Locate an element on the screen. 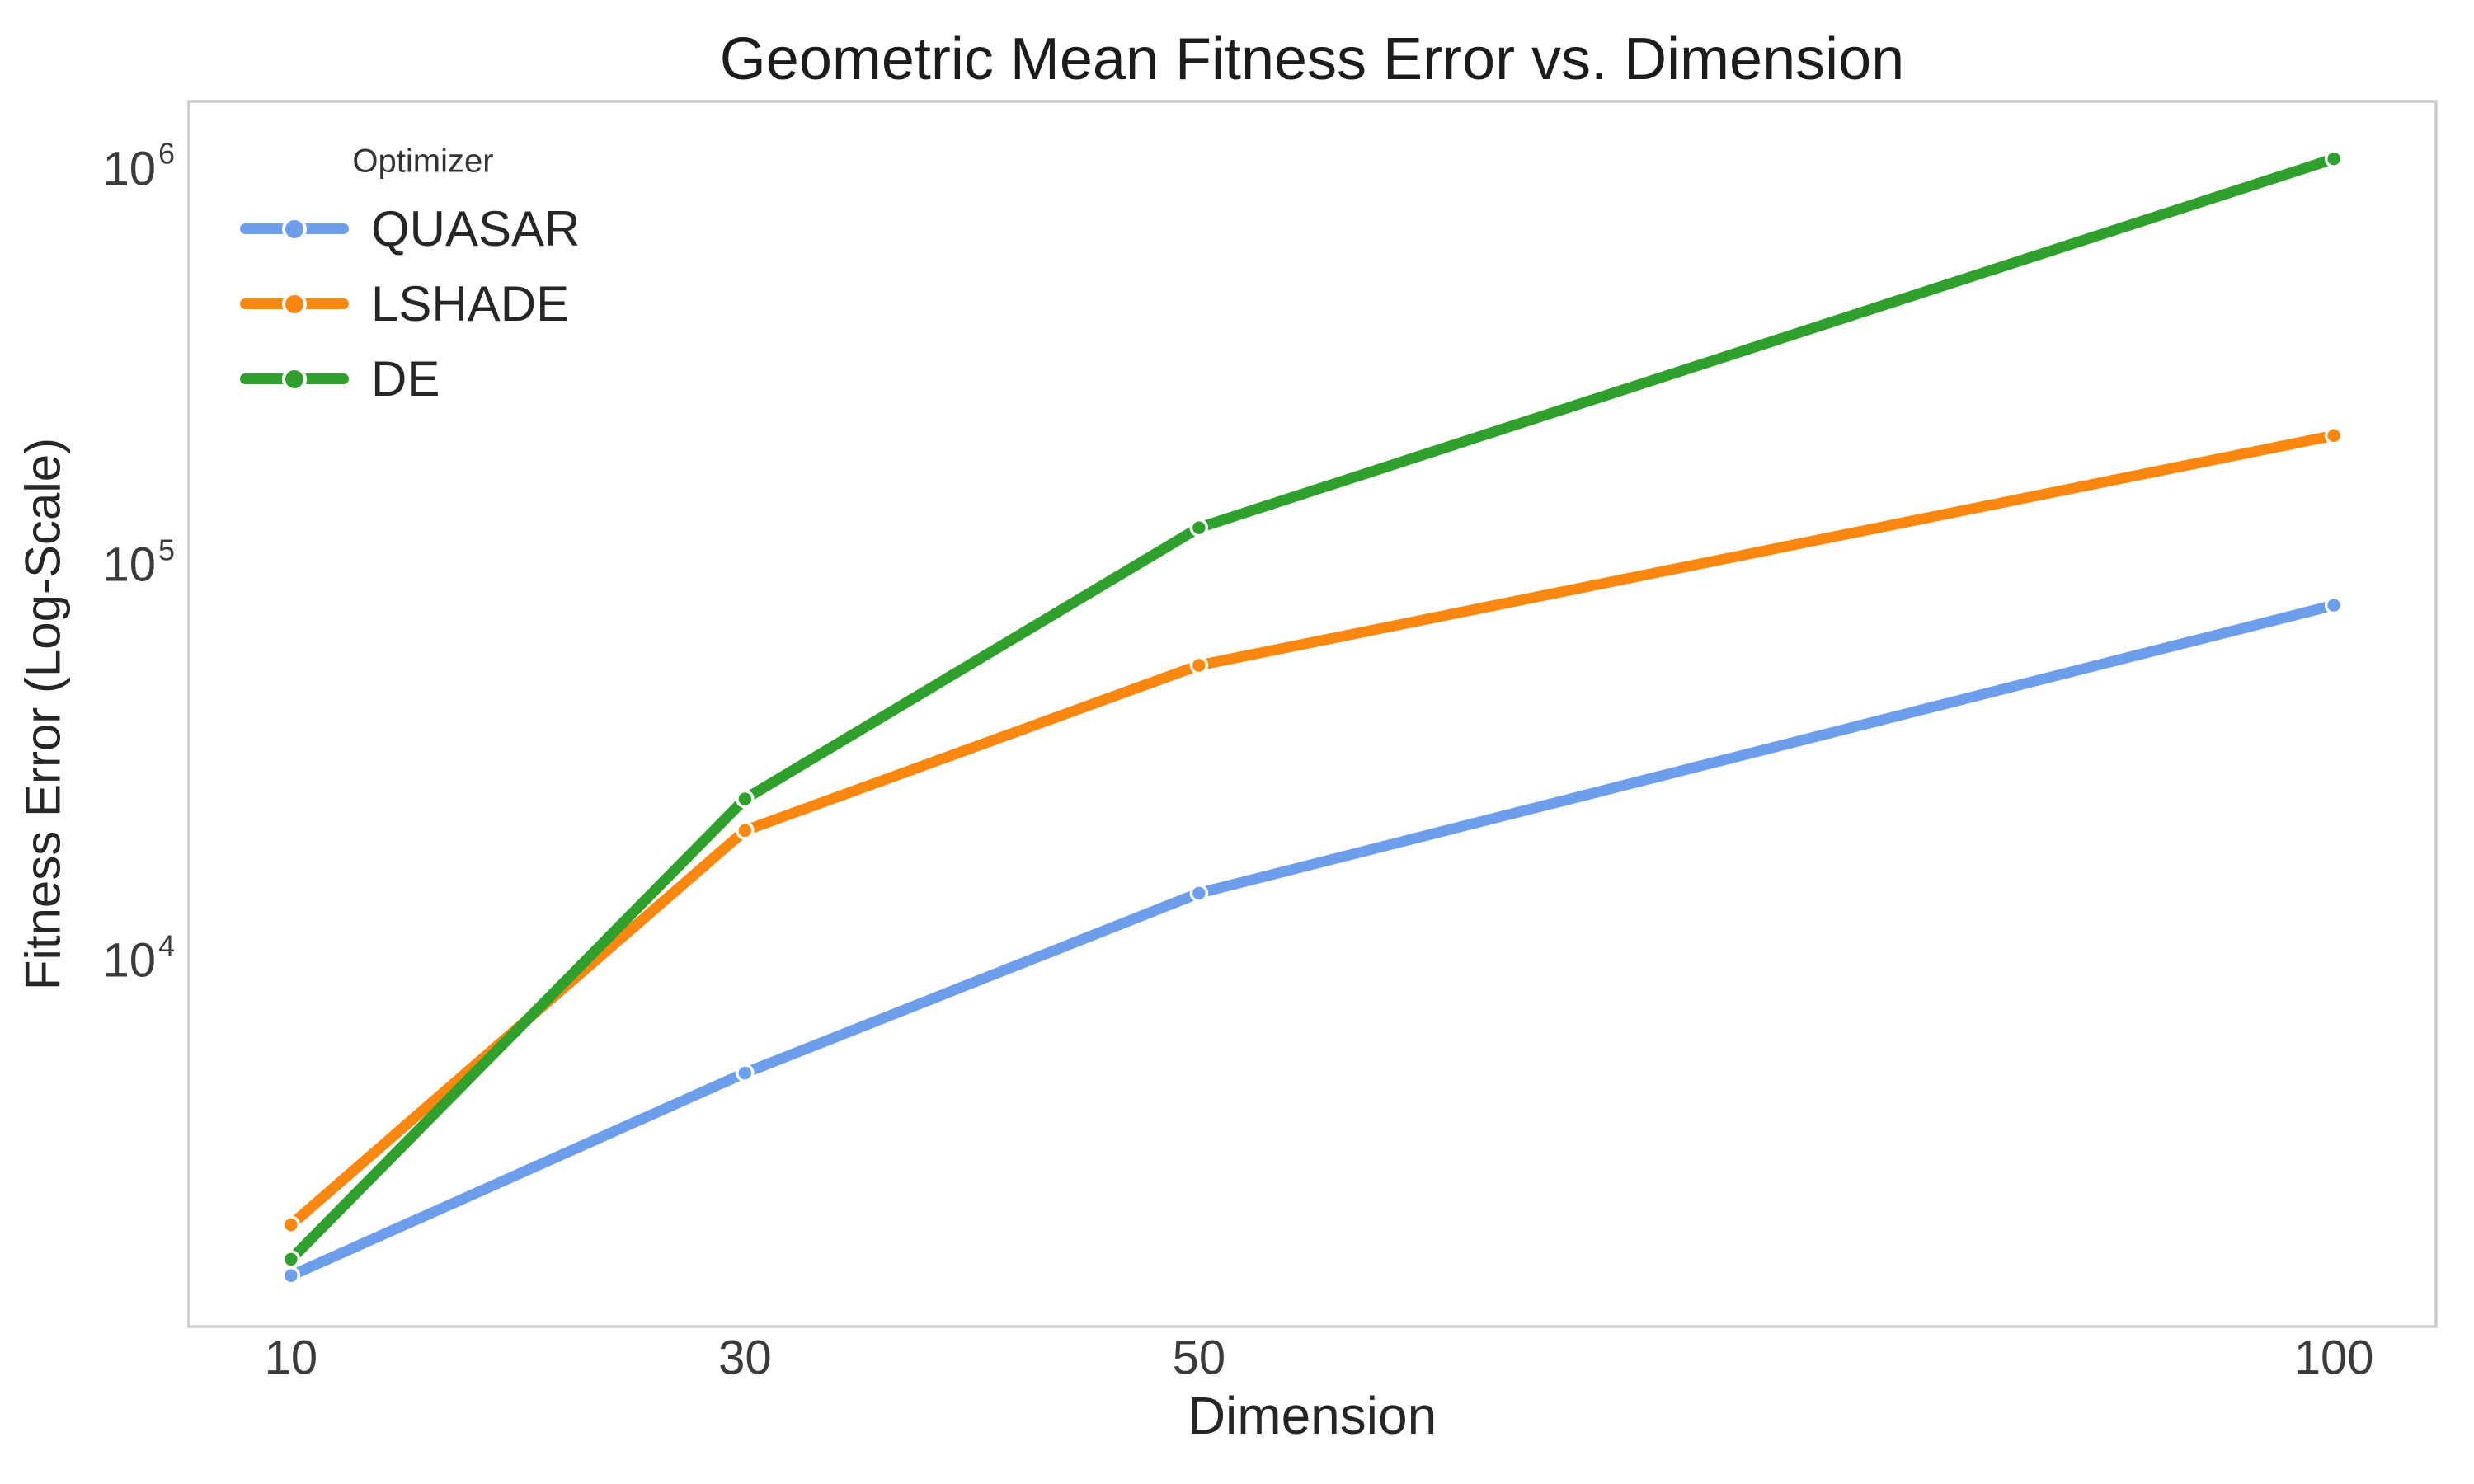  legend: QUASAR LSHADE DE is located at coordinates (410, 303).